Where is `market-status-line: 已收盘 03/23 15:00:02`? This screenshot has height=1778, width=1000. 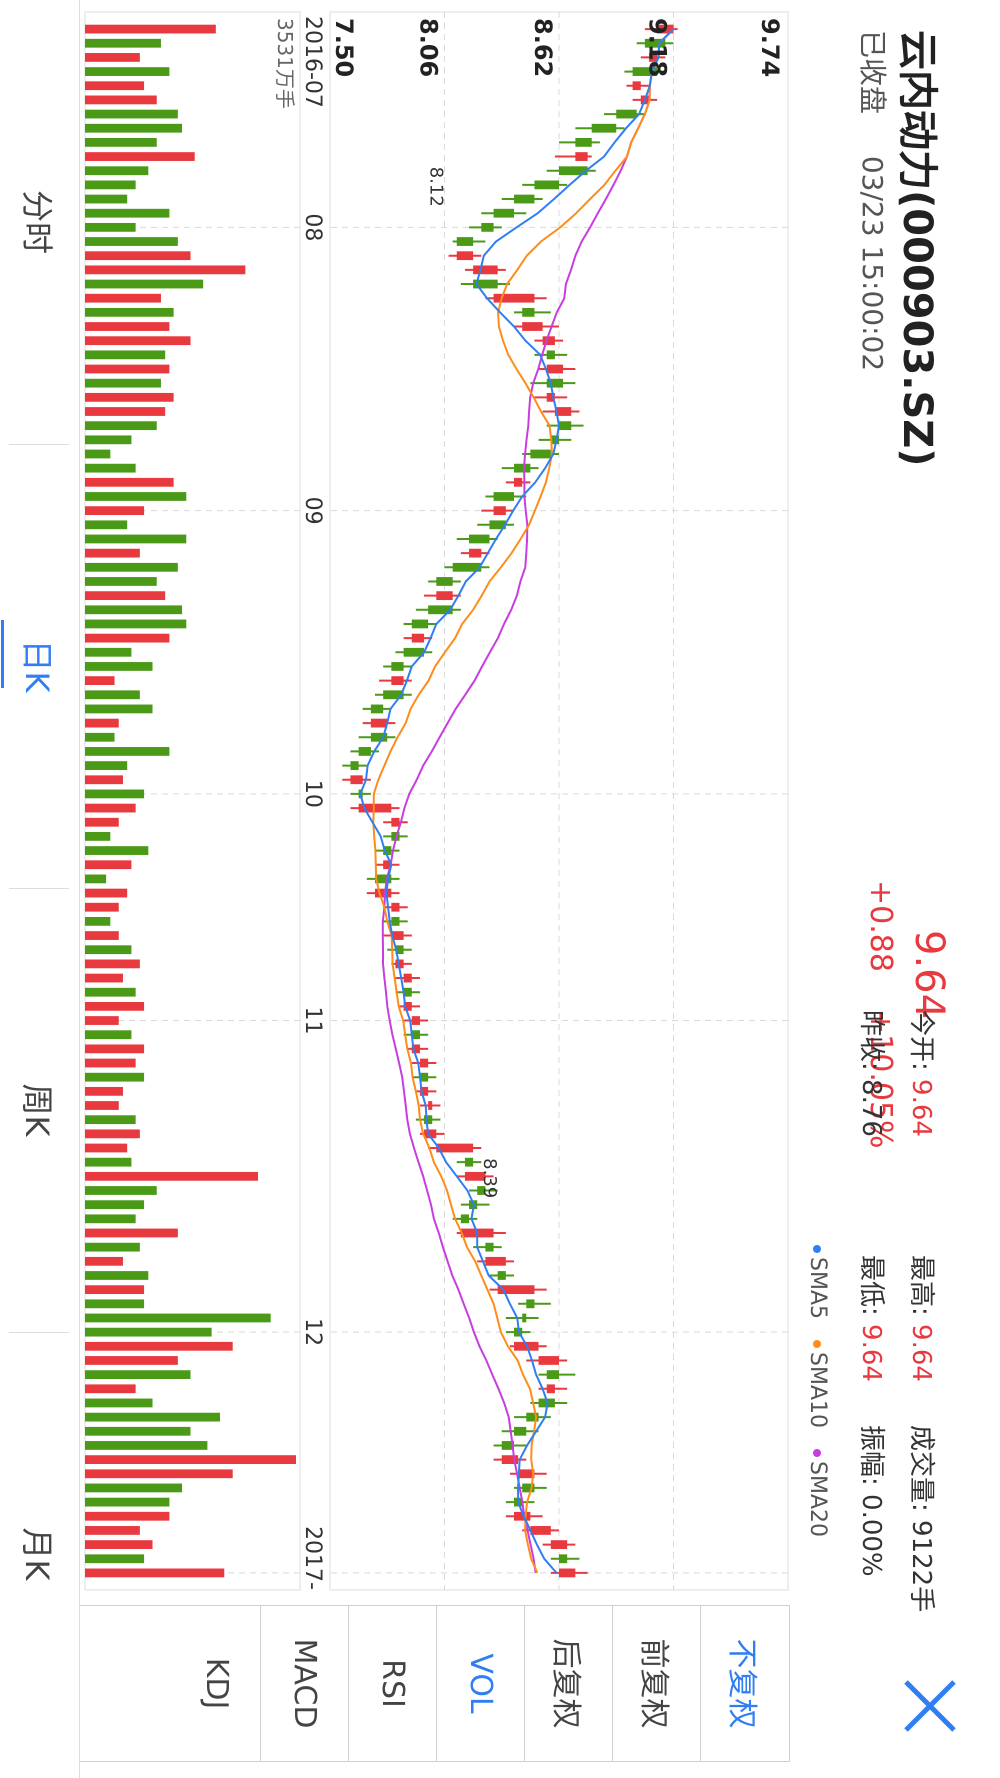
market-status-line: 已收盘 03/23 15:00:02 is located at coordinates (874, 200).